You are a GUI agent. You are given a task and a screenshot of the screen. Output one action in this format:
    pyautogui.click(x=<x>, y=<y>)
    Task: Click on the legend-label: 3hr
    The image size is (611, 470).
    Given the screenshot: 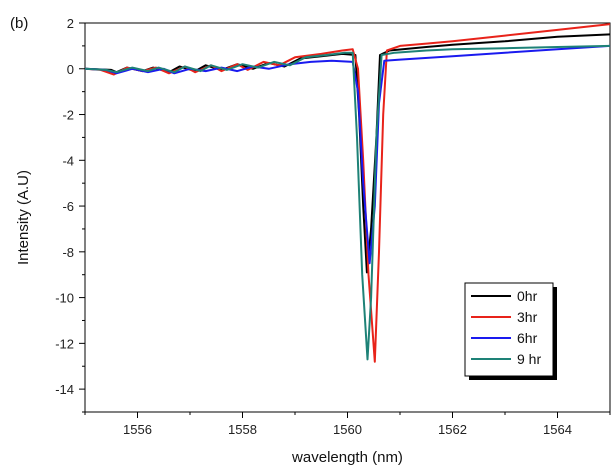 What is the action you would take?
    pyautogui.click(x=527, y=317)
    